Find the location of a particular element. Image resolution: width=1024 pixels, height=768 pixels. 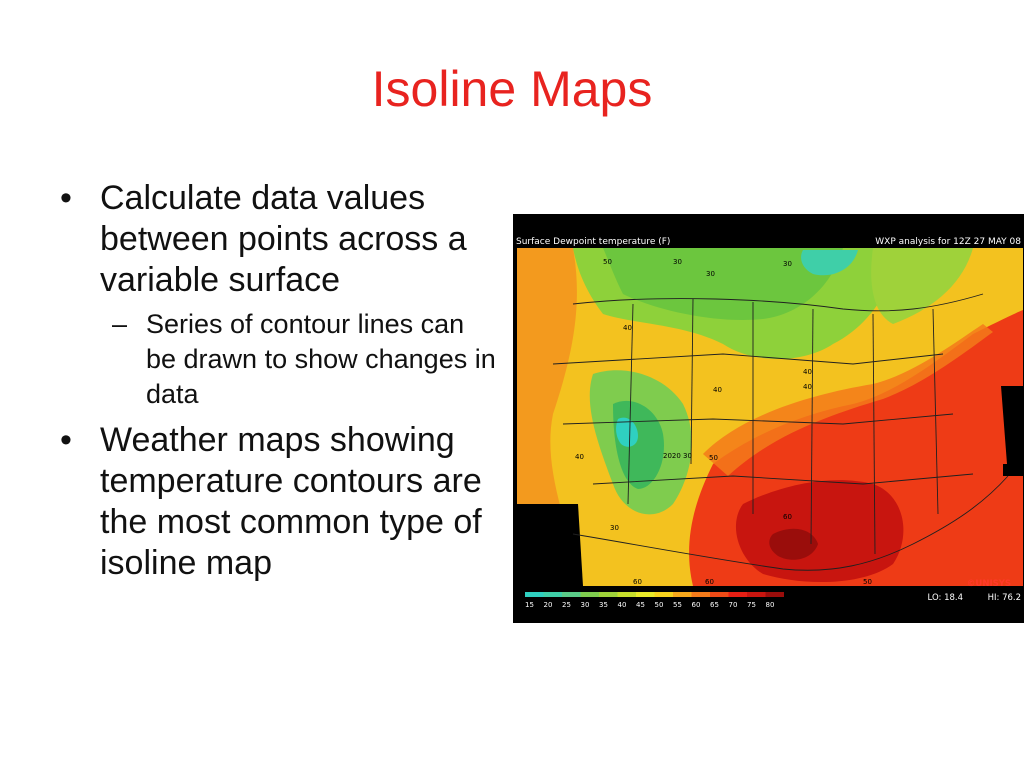

mask-atlantic is located at coordinates (1012, 425).